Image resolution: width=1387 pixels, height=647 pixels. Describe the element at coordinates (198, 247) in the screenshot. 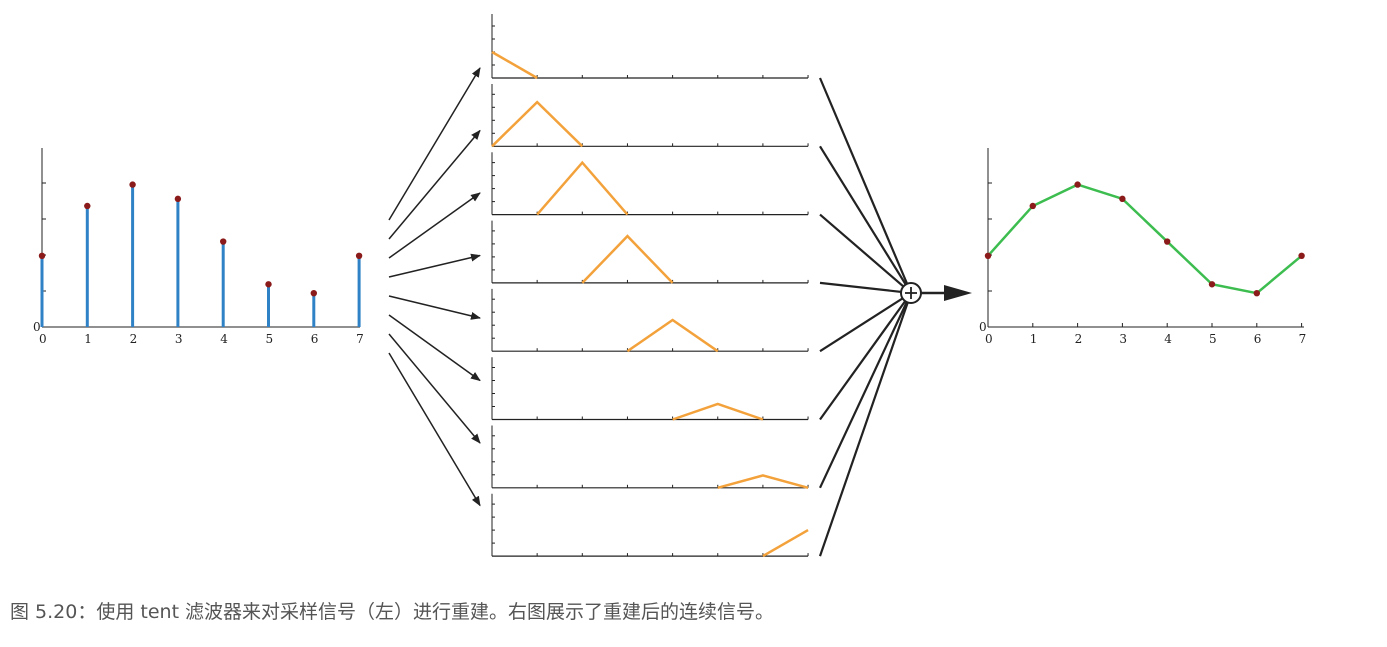

I see `sampled-signal-plot: 00 1 2 3 4 5 6 7` at that location.